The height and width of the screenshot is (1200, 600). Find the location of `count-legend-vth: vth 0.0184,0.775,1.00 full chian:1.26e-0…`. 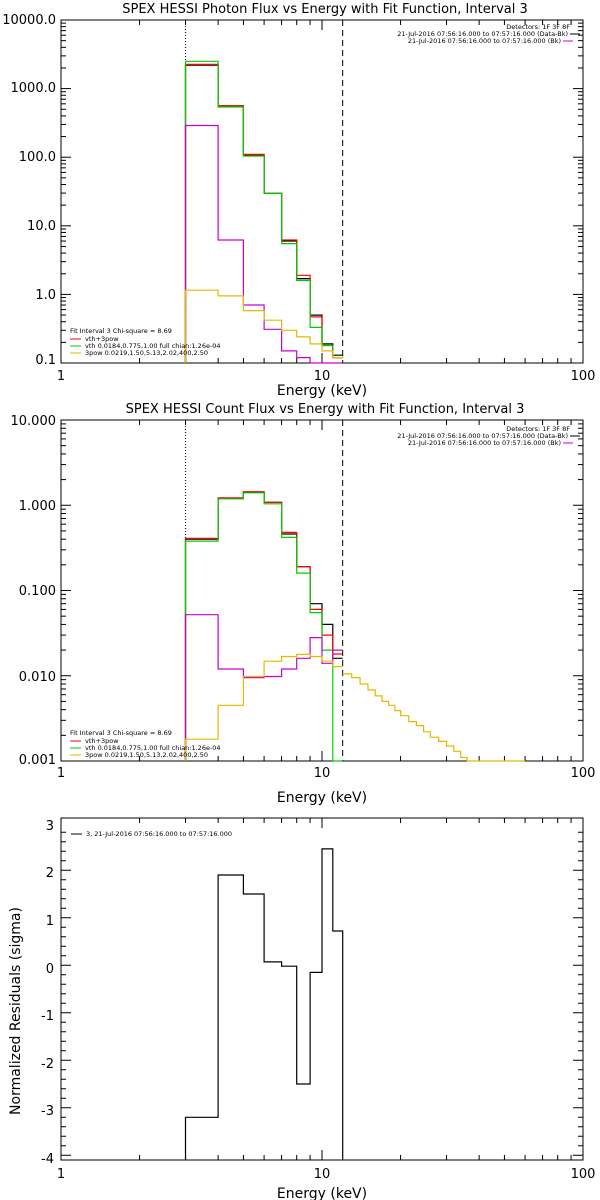

count-legend-vth: vth 0.0184,0.775,1.00 full chian:1.26e-0… is located at coordinates (153, 748).